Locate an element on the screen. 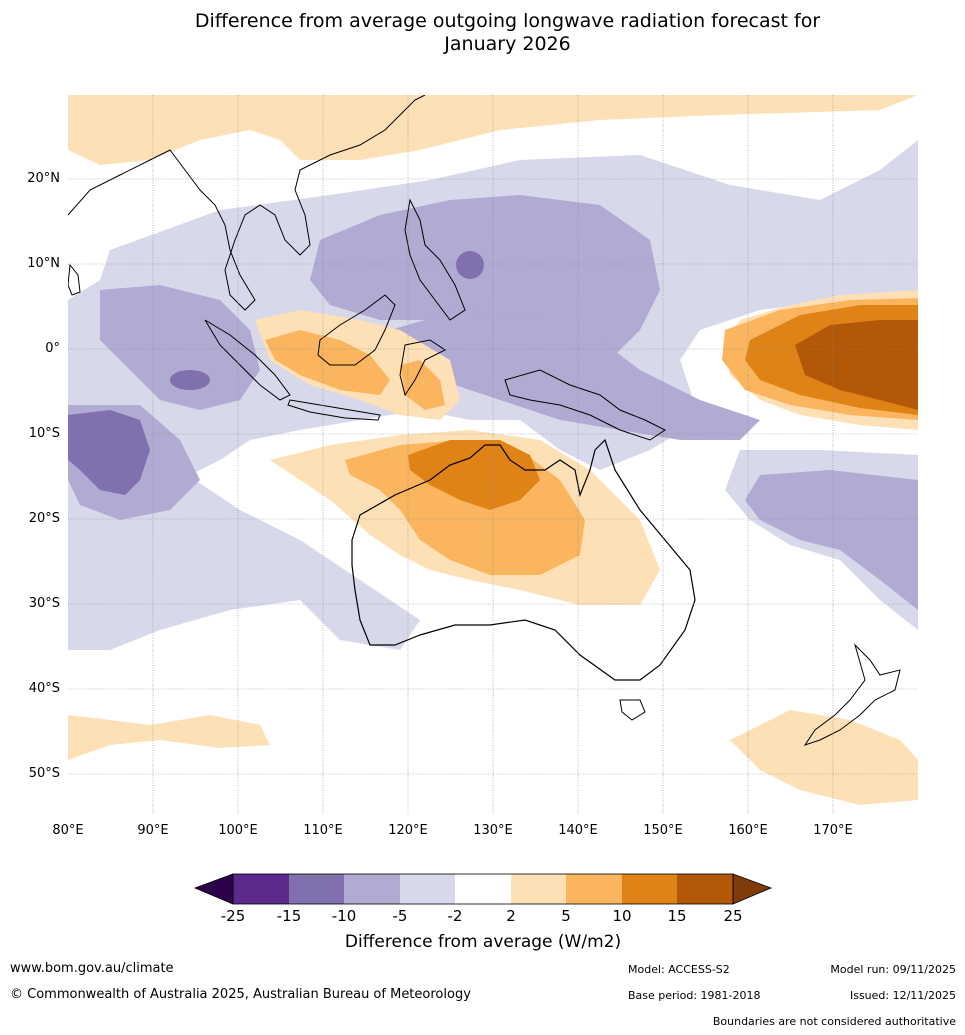 This screenshot has width=965, height=1035. lon-label-130e: 130°E is located at coordinates (493, 830).